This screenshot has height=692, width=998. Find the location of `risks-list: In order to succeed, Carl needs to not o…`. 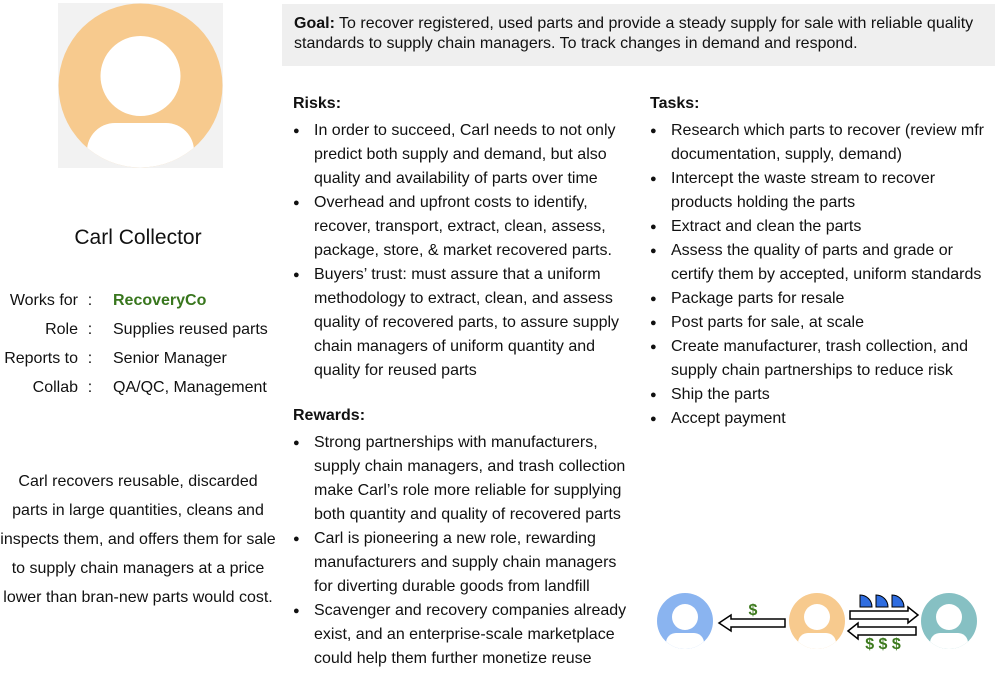

risks-list: In order to succeed, Carl needs to not o… is located at coordinates (465, 251).